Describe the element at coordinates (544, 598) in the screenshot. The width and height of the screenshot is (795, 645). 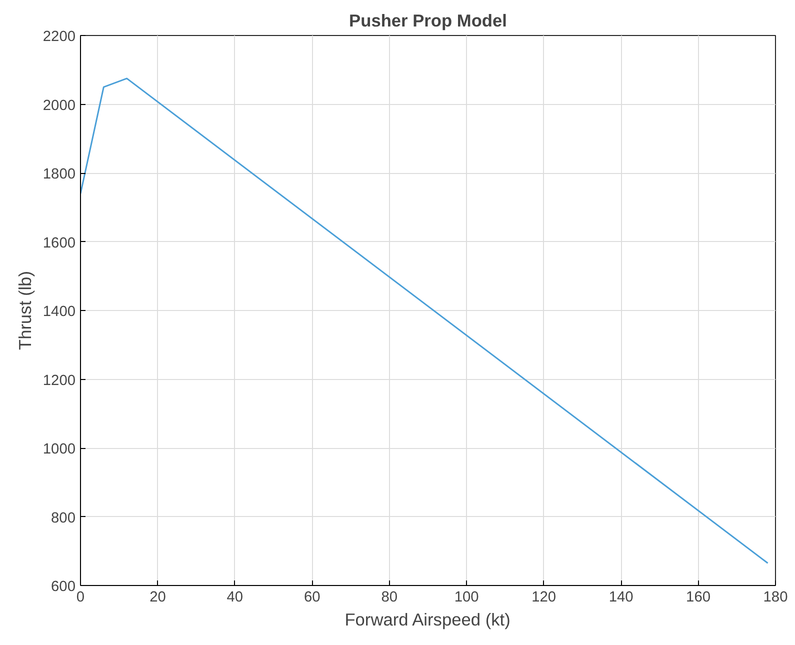
I see `x-tick-label: 120` at that location.